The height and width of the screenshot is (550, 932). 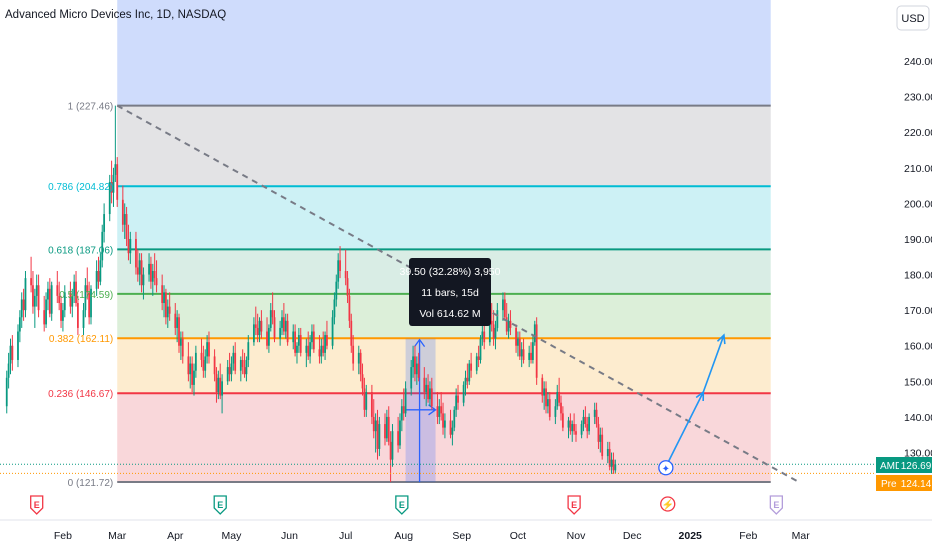 I want to click on time-tick-label: Jun, so click(x=289, y=536).